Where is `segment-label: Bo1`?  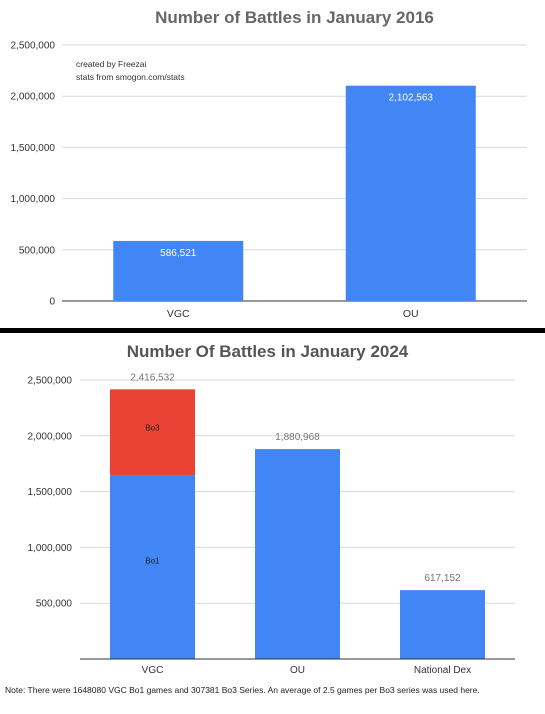
segment-label: Bo1 is located at coordinates (152, 560).